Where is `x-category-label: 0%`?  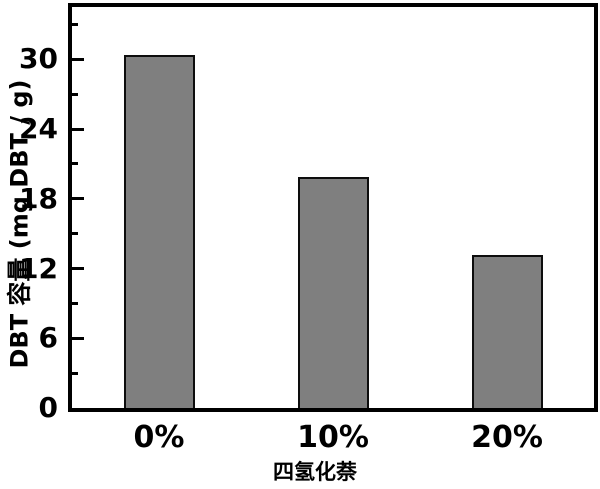
x-category-label: 0% is located at coordinates (159, 437).